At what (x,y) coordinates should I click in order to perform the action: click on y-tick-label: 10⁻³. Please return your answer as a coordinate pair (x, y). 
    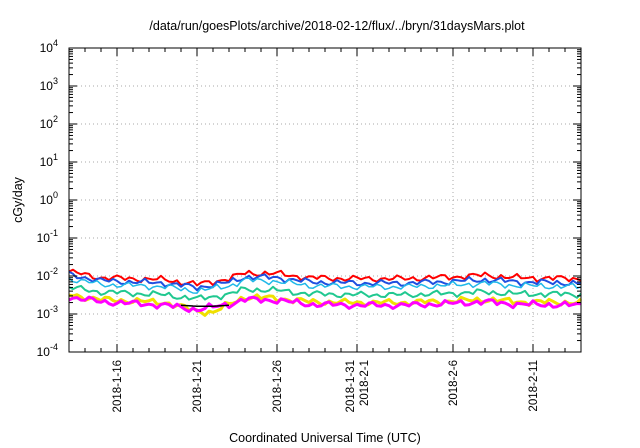
    Looking at the image, I should click on (47, 312).